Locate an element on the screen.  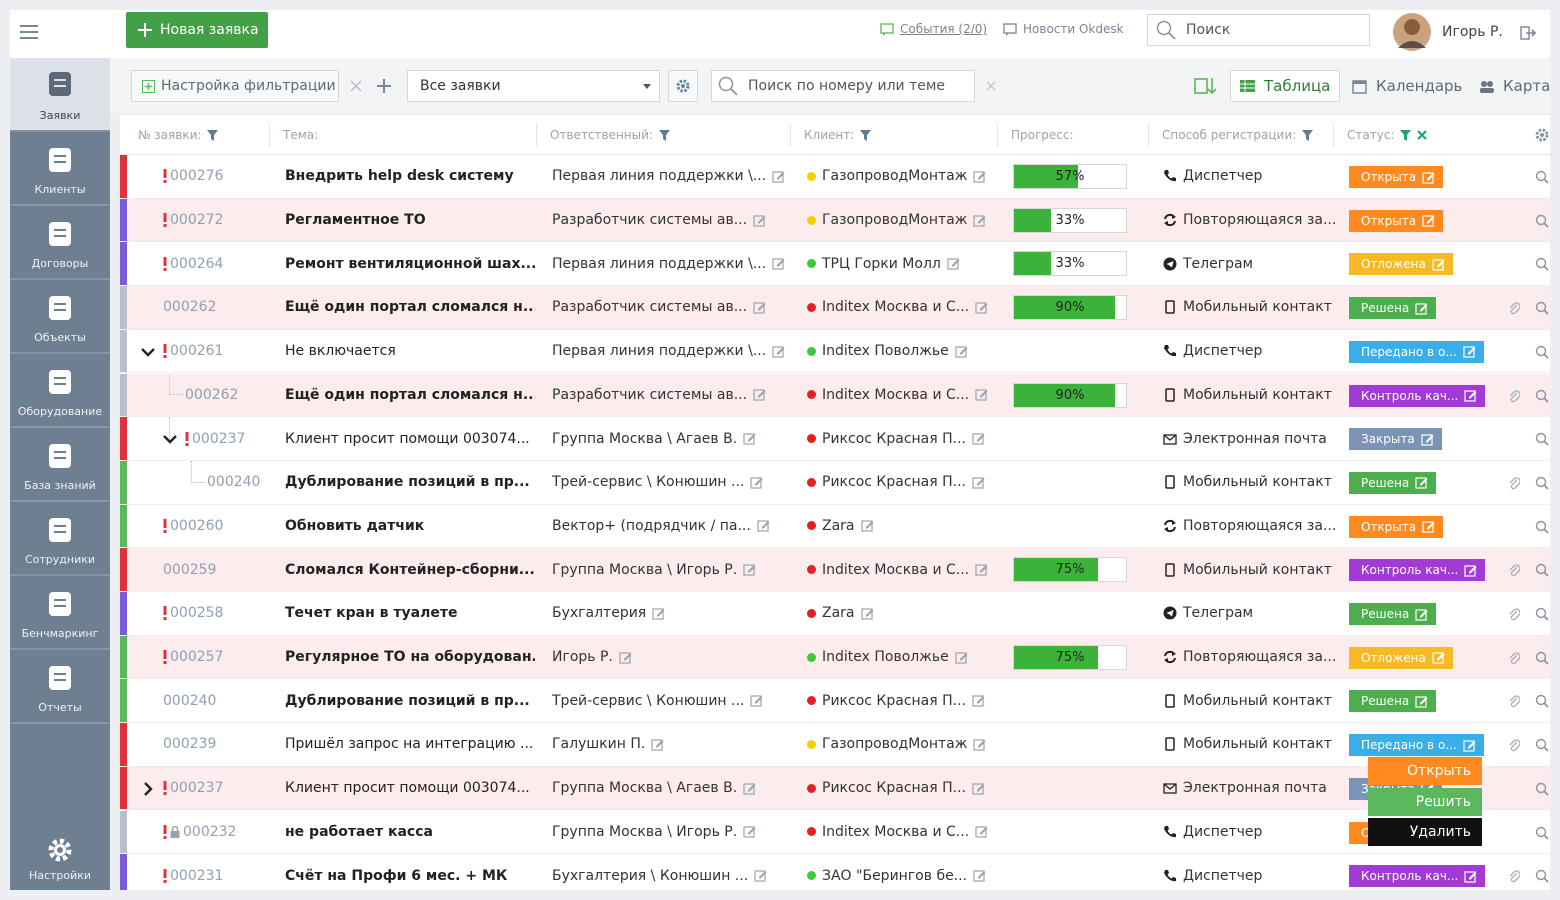
column-header: Клиент: is located at coordinates (838, 135).